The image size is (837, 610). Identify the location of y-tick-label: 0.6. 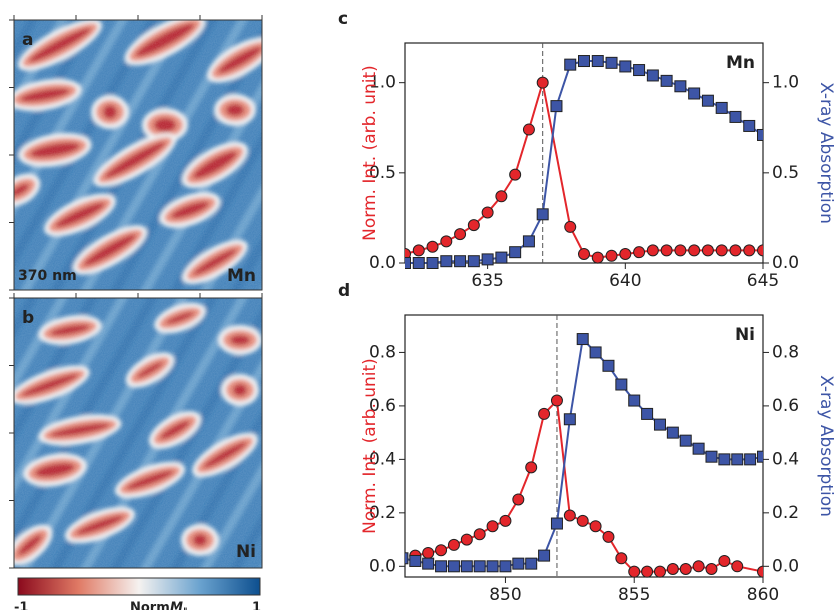
(785, 406).